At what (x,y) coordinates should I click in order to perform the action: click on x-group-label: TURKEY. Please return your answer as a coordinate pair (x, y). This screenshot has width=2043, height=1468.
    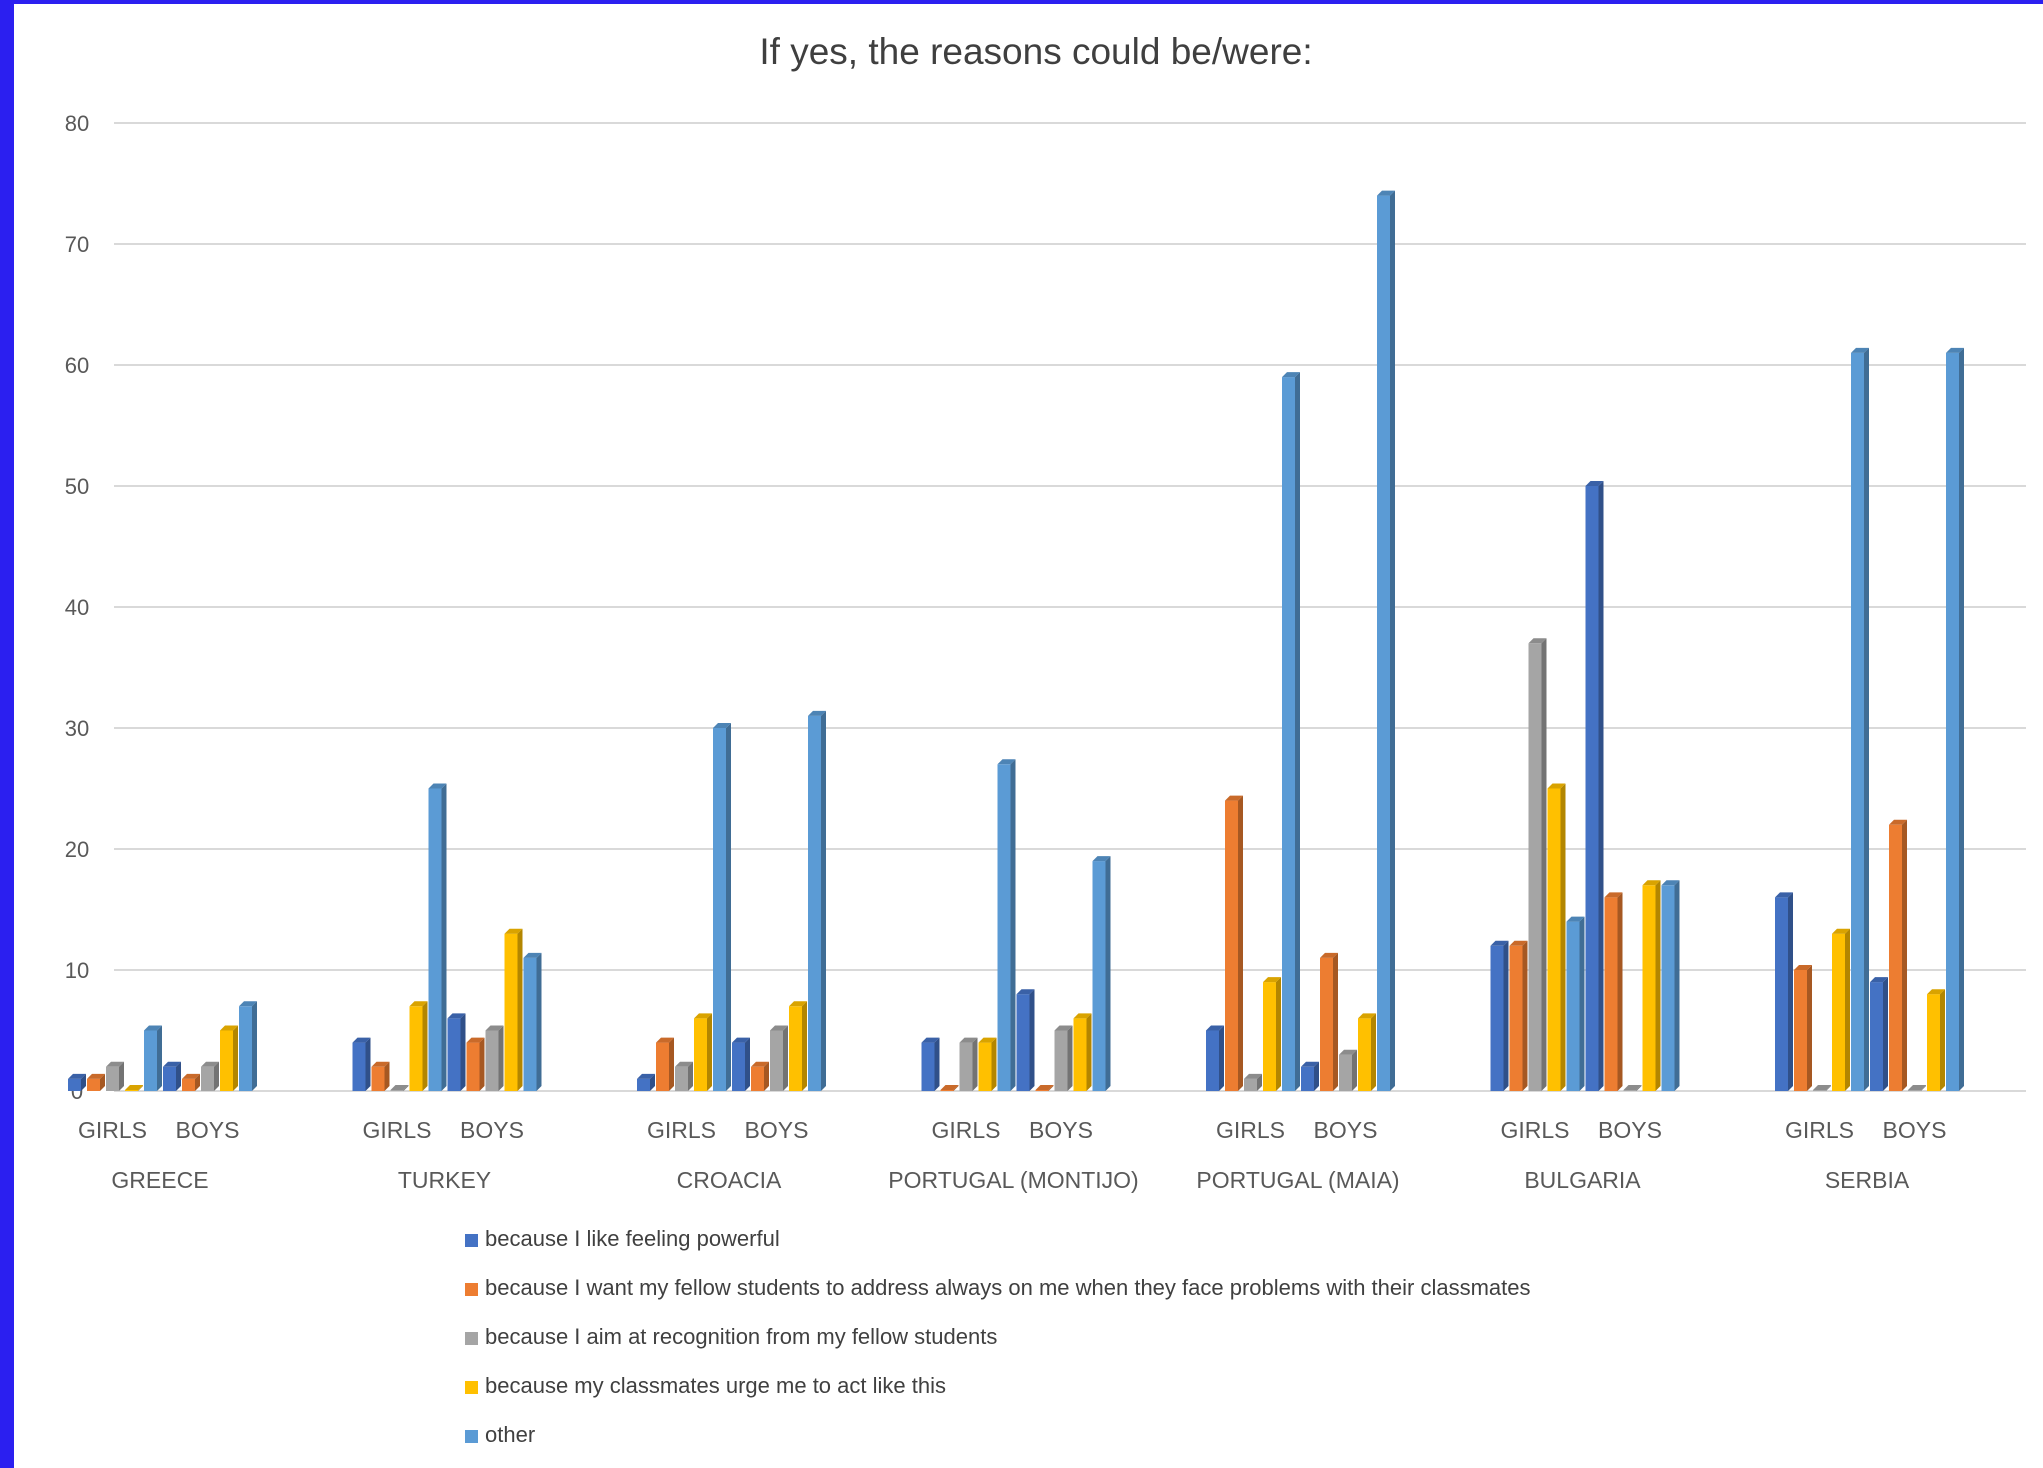
    Looking at the image, I should click on (444, 1180).